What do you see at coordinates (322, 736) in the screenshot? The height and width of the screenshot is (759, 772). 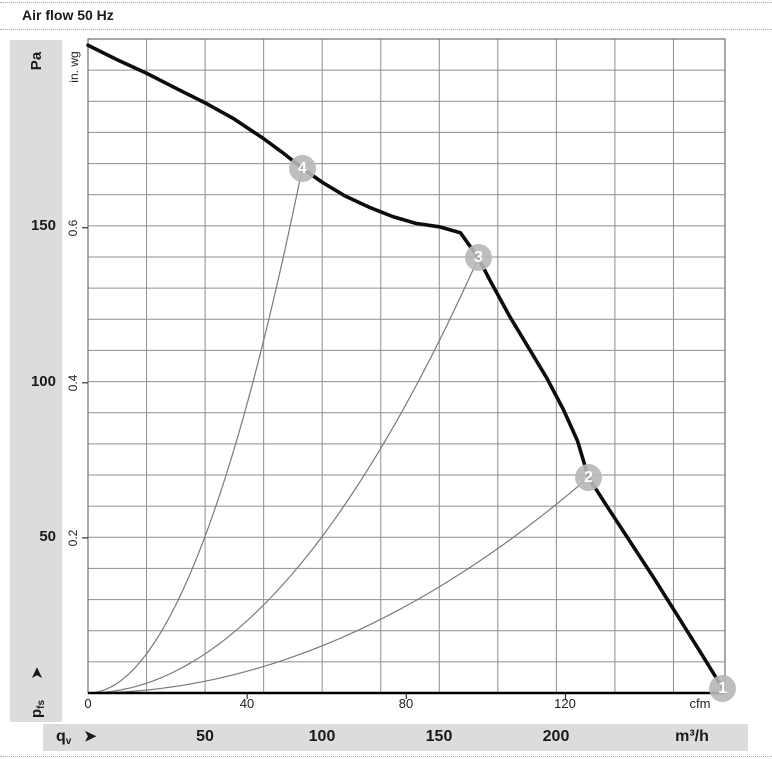 I see `x-tick-m3h-100: 100` at bounding box center [322, 736].